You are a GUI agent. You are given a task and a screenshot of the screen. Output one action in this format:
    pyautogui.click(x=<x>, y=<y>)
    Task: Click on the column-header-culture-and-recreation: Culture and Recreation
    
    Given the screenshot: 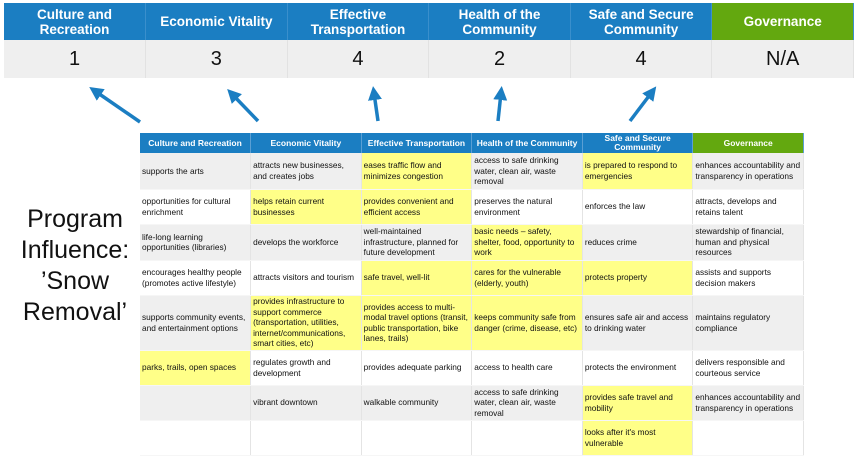 What is the action you would take?
    pyautogui.click(x=196, y=143)
    